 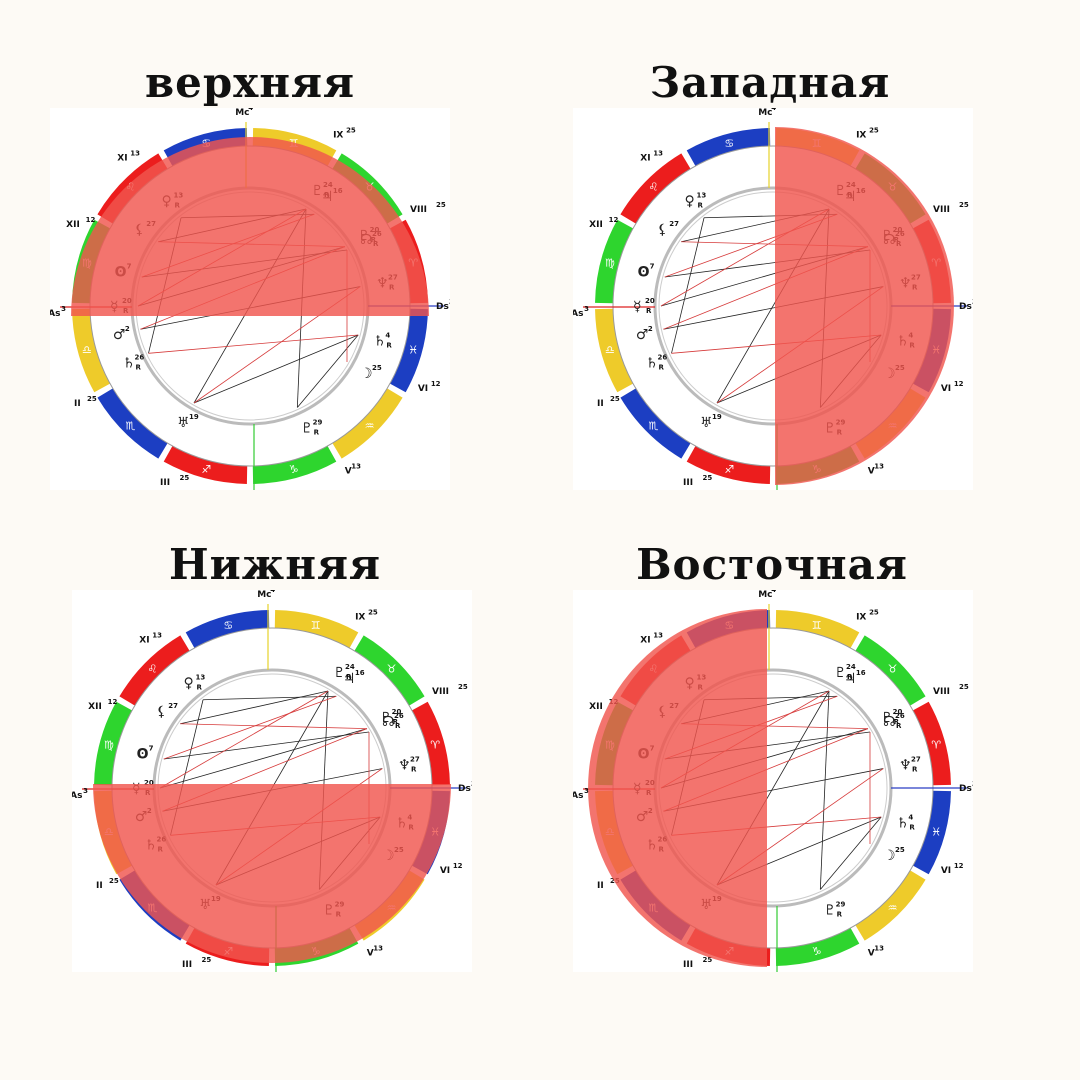 What do you see at coordinates (183, 423) in the screenshot?
I see `planet-glyph-icon: ♅` at bounding box center [183, 423].